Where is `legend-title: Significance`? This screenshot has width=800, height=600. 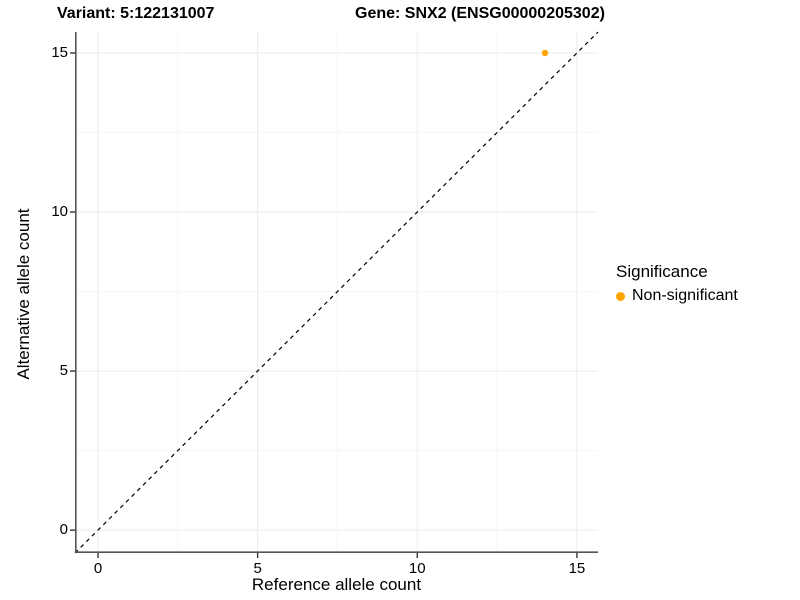 legend-title: Significance is located at coordinates (662, 271).